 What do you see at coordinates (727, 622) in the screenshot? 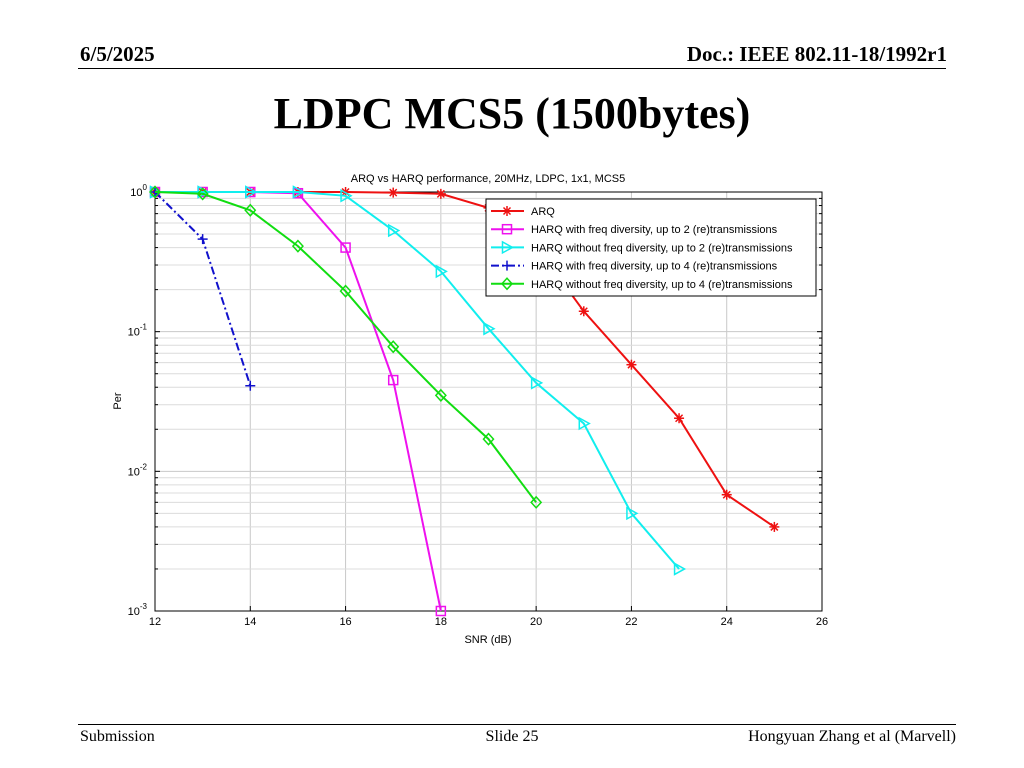
I see `x-tick-label: 24` at bounding box center [727, 622].